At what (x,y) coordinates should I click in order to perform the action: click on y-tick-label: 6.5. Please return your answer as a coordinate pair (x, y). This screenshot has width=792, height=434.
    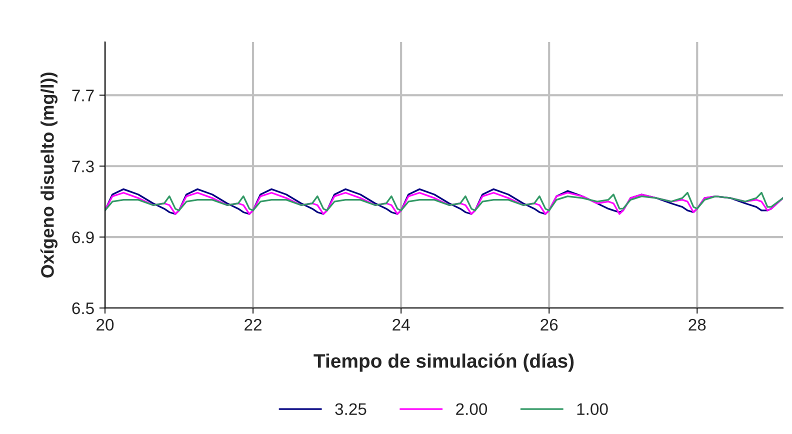
    Looking at the image, I should click on (83, 308).